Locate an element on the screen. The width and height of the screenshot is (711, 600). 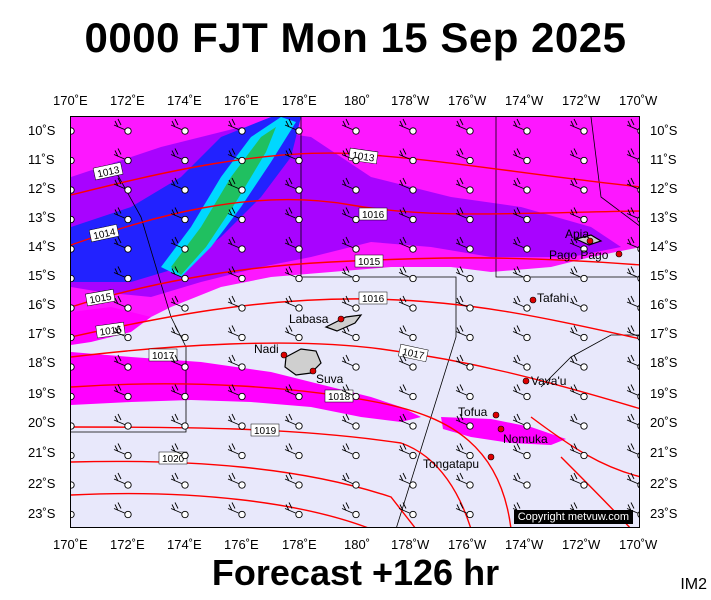
copyright-badge: Copyright metvuw.com is located at coordinates (573, 517).